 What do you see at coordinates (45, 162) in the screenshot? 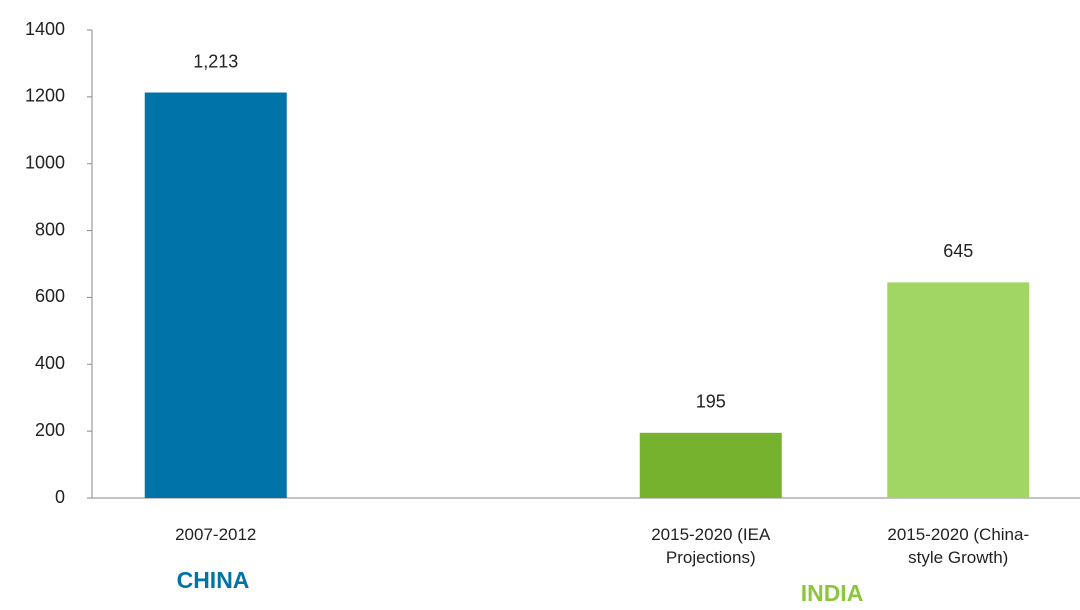
I see `y-tick-label: 1000` at bounding box center [45, 162].